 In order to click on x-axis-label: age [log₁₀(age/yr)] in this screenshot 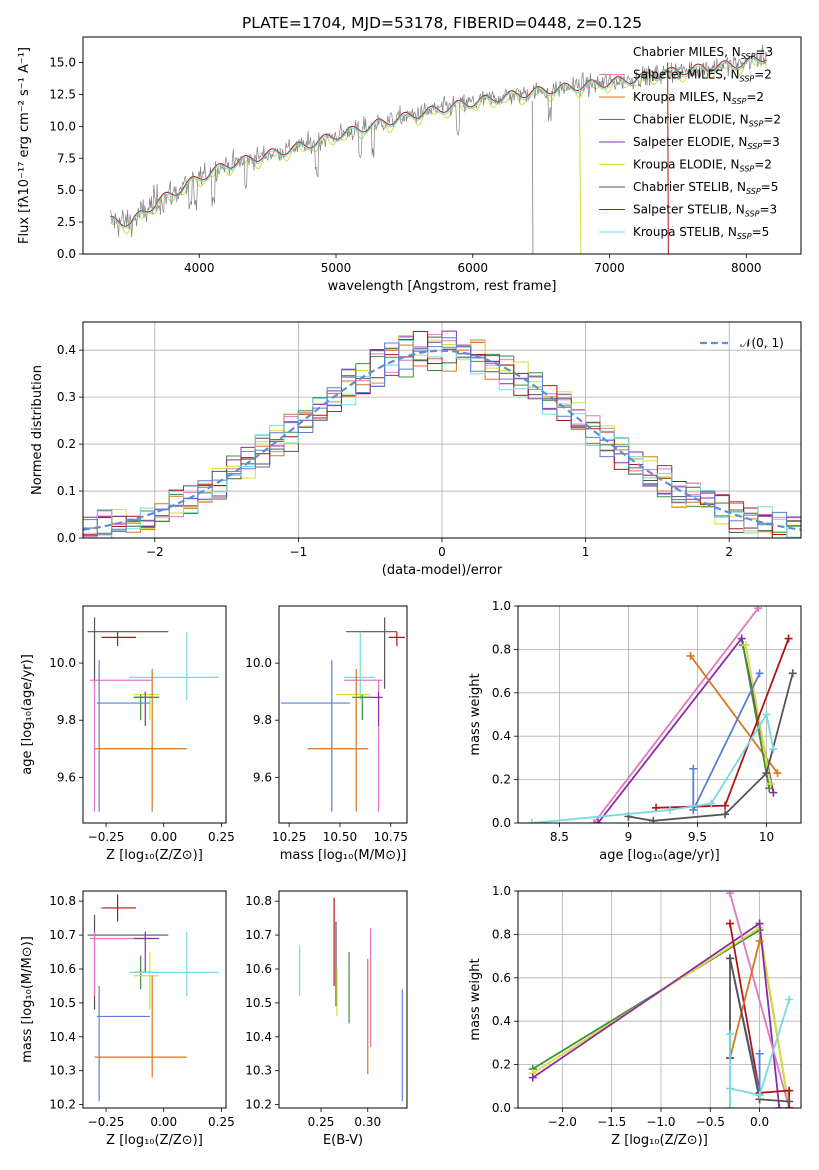, I will do `click(659, 855)`.